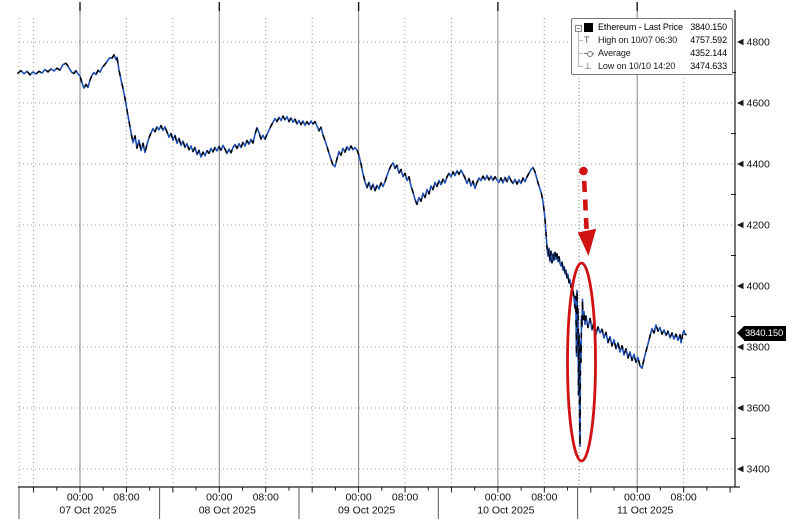  What do you see at coordinates (708, 66) in the screenshot?
I see `legend-value: 3474.633` at bounding box center [708, 66].